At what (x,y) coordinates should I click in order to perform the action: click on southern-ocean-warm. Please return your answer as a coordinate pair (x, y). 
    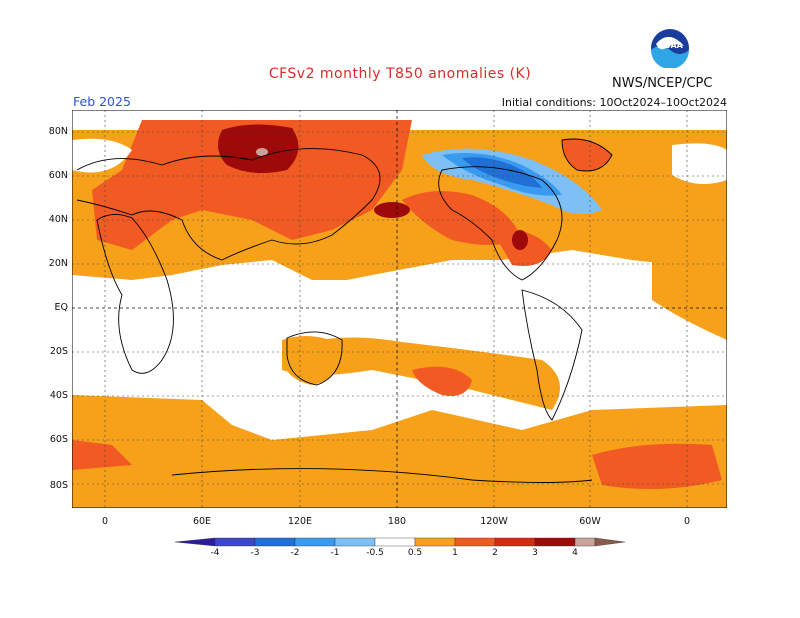
    Looking at the image, I should click on (399, 451).